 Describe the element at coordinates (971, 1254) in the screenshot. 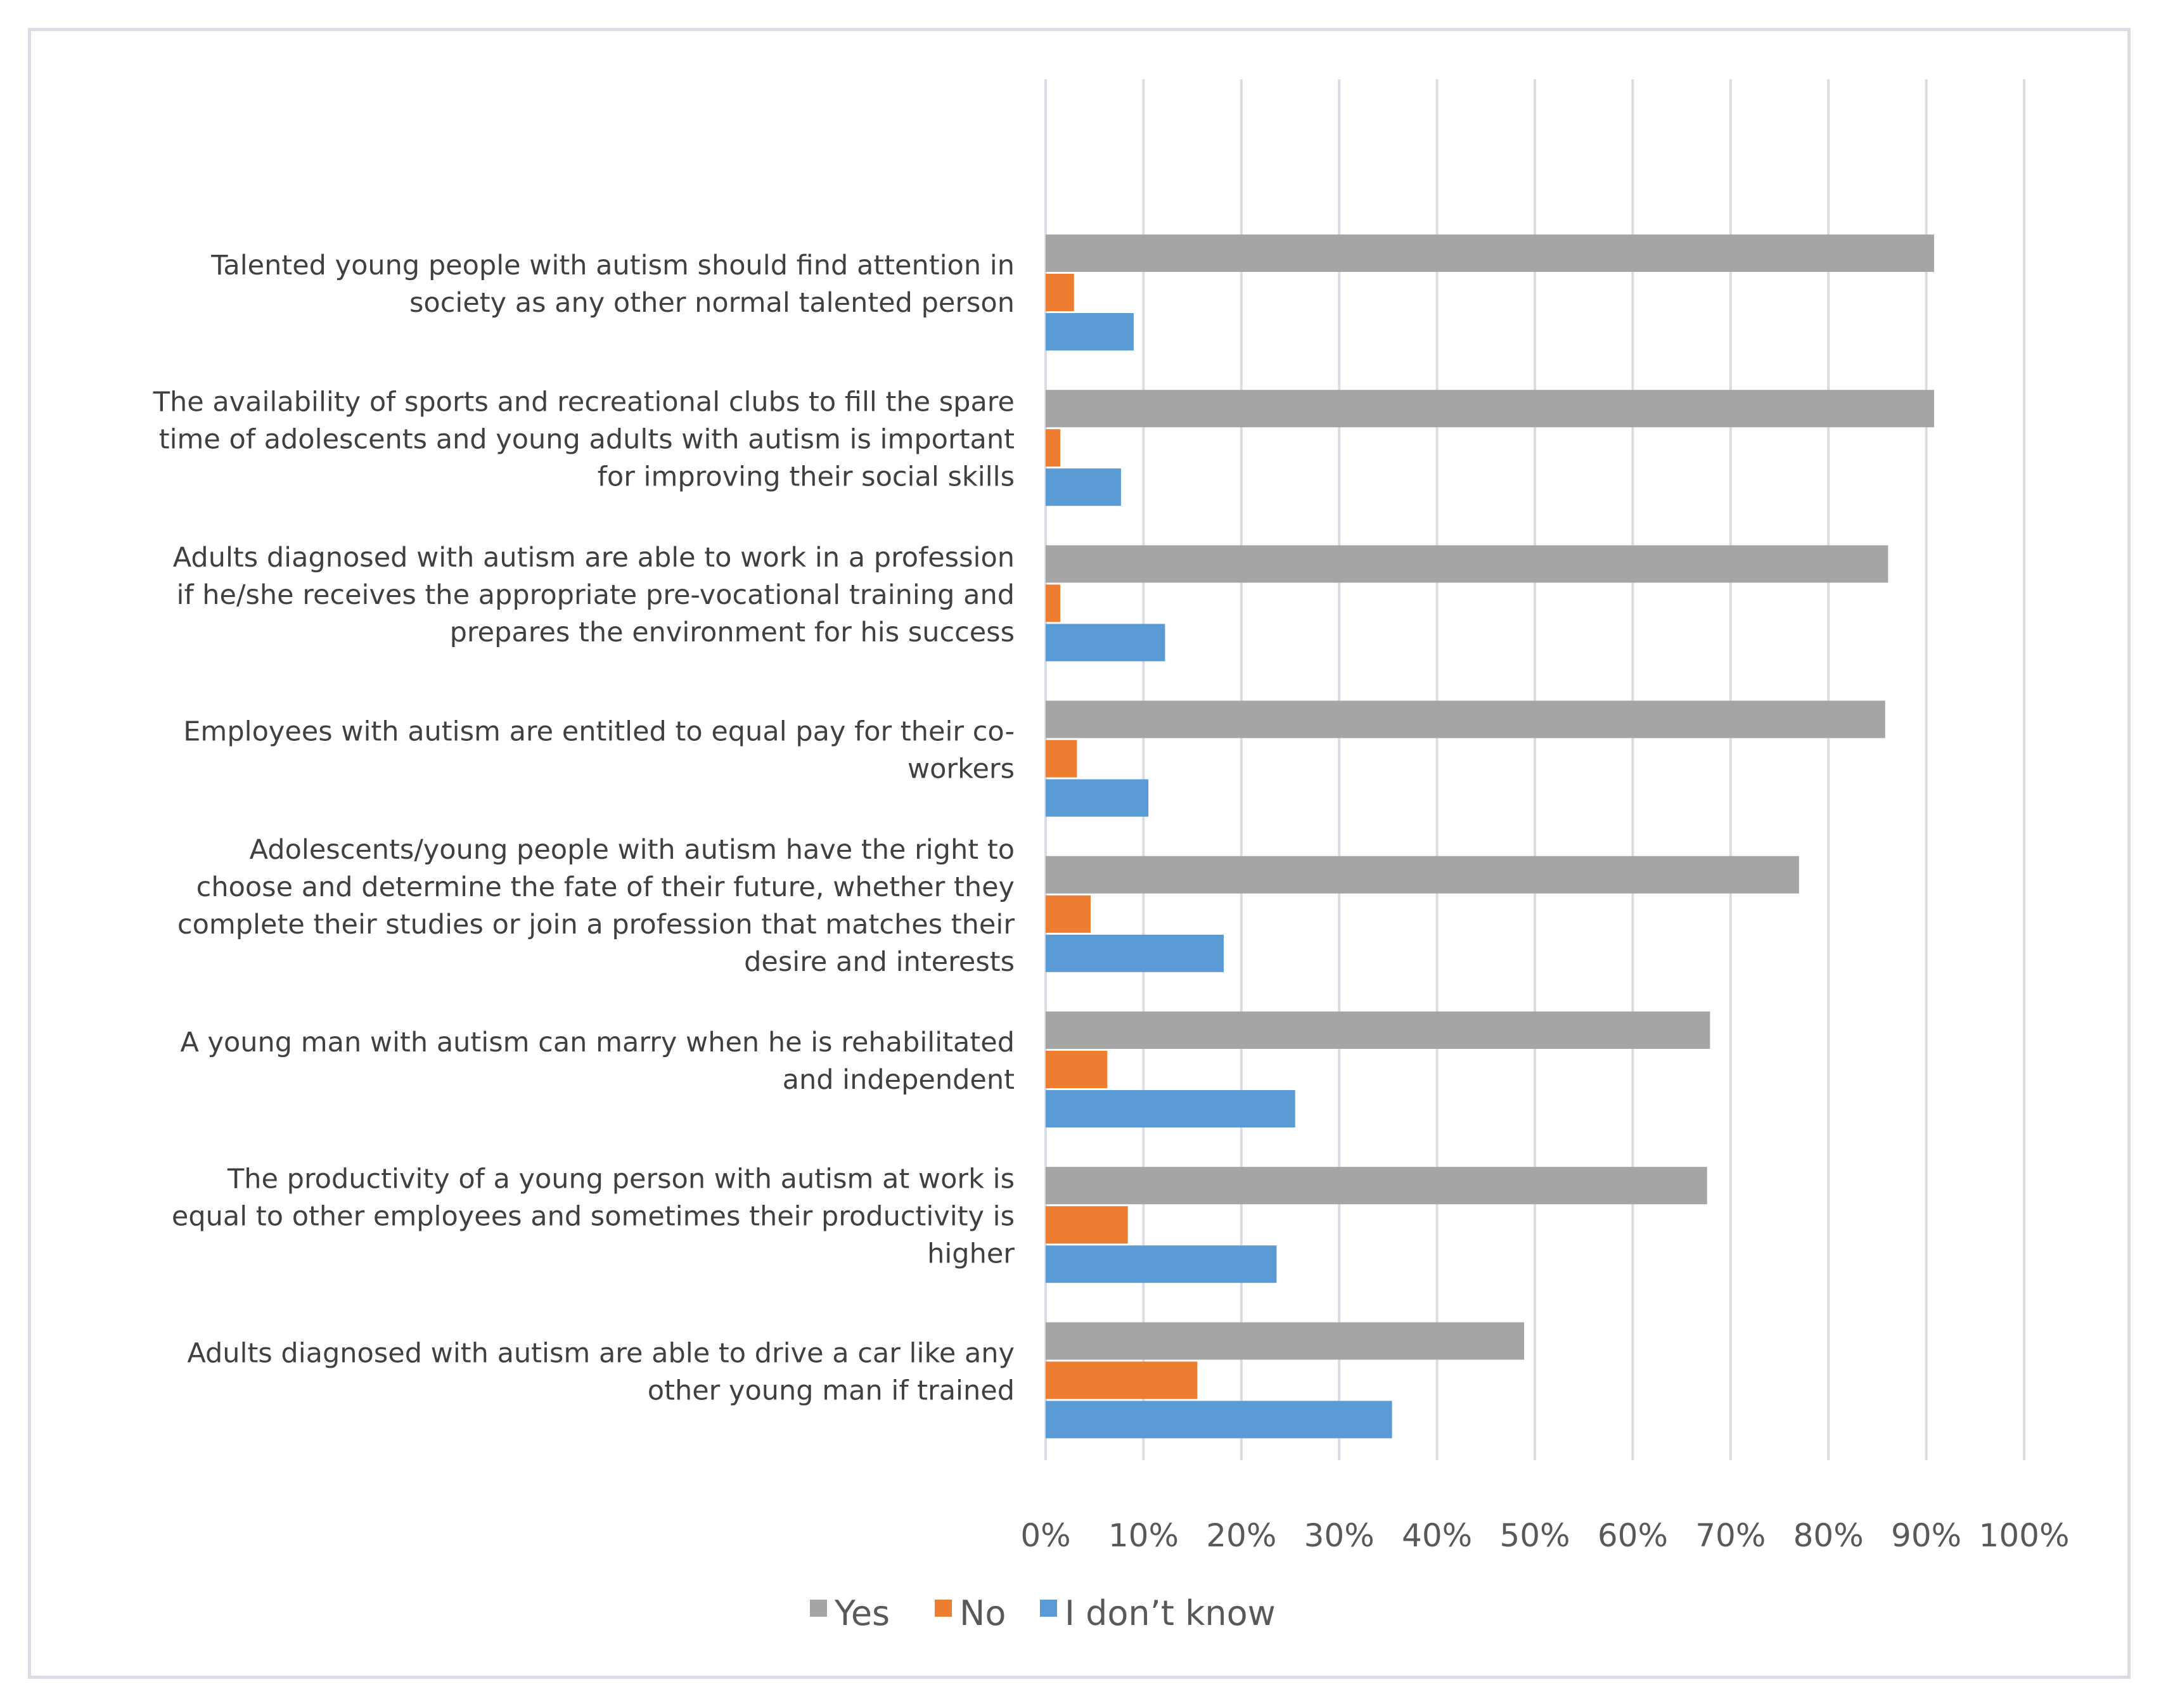

I see `category-label-line: higher` at that location.